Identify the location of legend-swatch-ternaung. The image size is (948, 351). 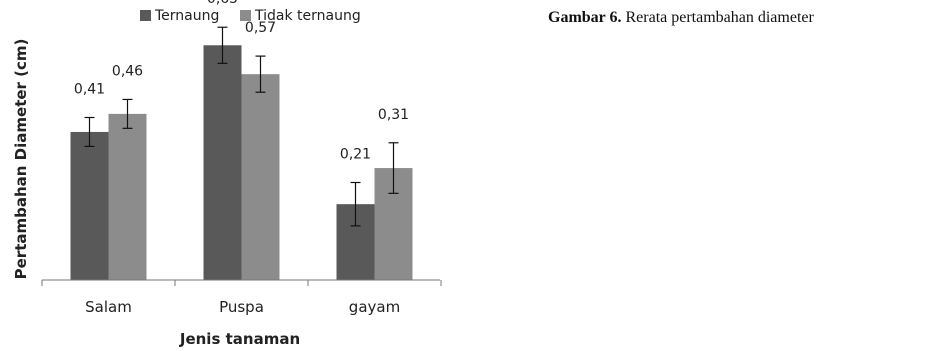
(145, 15).